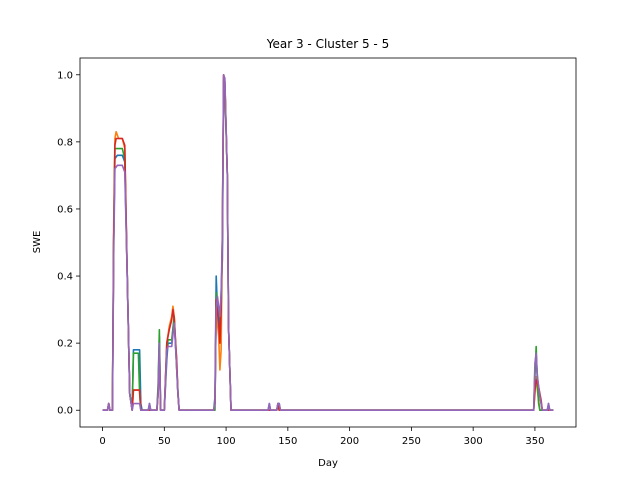  I want to click on x-tick-label: 50, so click(164, 441).